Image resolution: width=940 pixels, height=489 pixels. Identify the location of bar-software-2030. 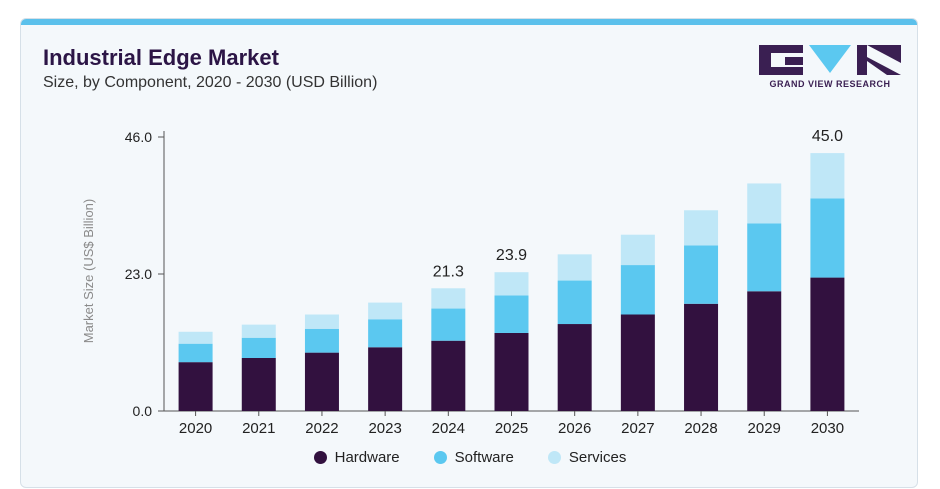
(827, 238).